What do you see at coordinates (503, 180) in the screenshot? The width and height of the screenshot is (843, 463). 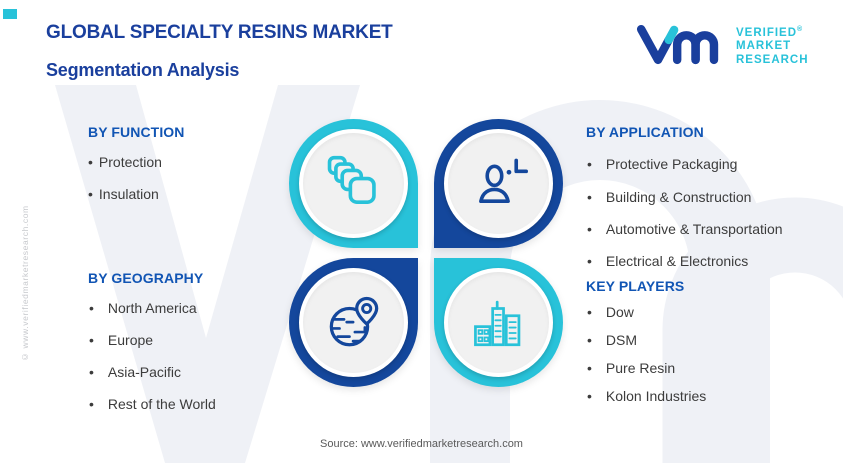 I see `person-plus-icon` at bounding box center [503, 180].